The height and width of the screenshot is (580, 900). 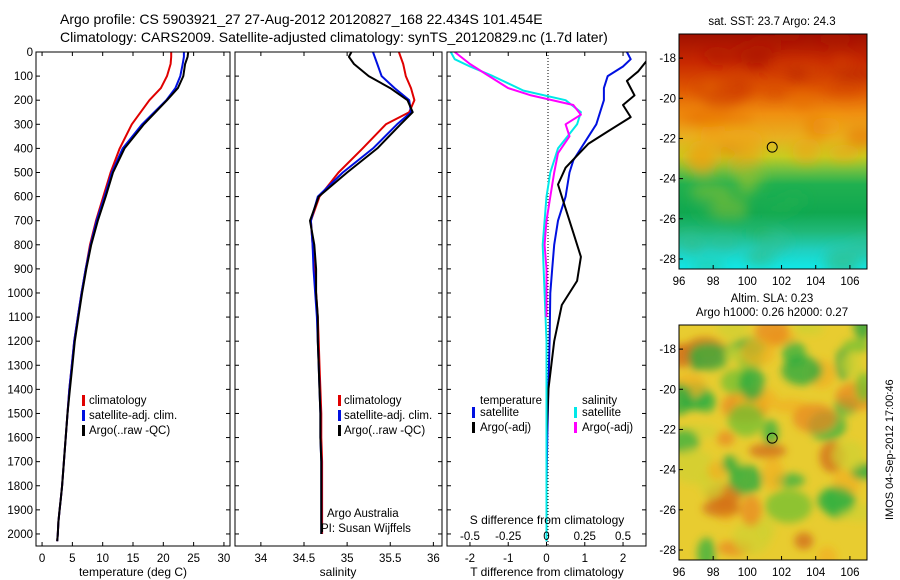 What do you see at coordinates (599, 401) in the screenshot?
I see `legend-title-salinity: salinity` at bounding box center [599, 401].